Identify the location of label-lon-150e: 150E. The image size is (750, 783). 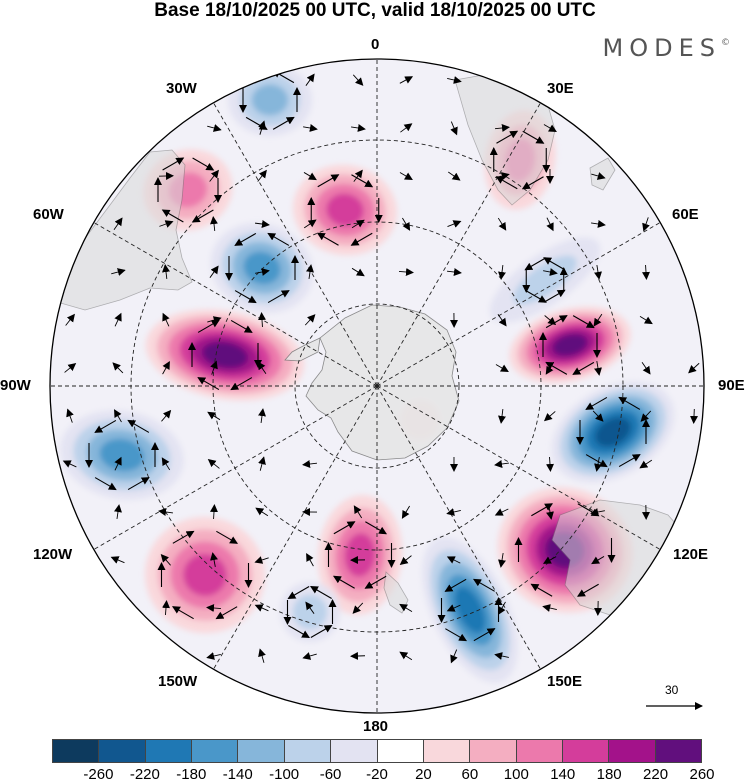
(565, 681).